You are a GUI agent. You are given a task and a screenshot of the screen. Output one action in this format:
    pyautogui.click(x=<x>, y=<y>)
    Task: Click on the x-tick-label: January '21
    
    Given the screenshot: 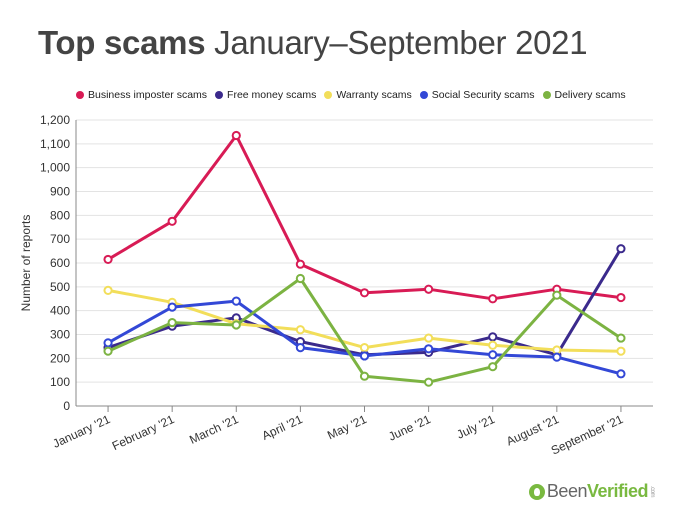 What is the action you would take?
    pyautogui.click(x=82, y=431)
    